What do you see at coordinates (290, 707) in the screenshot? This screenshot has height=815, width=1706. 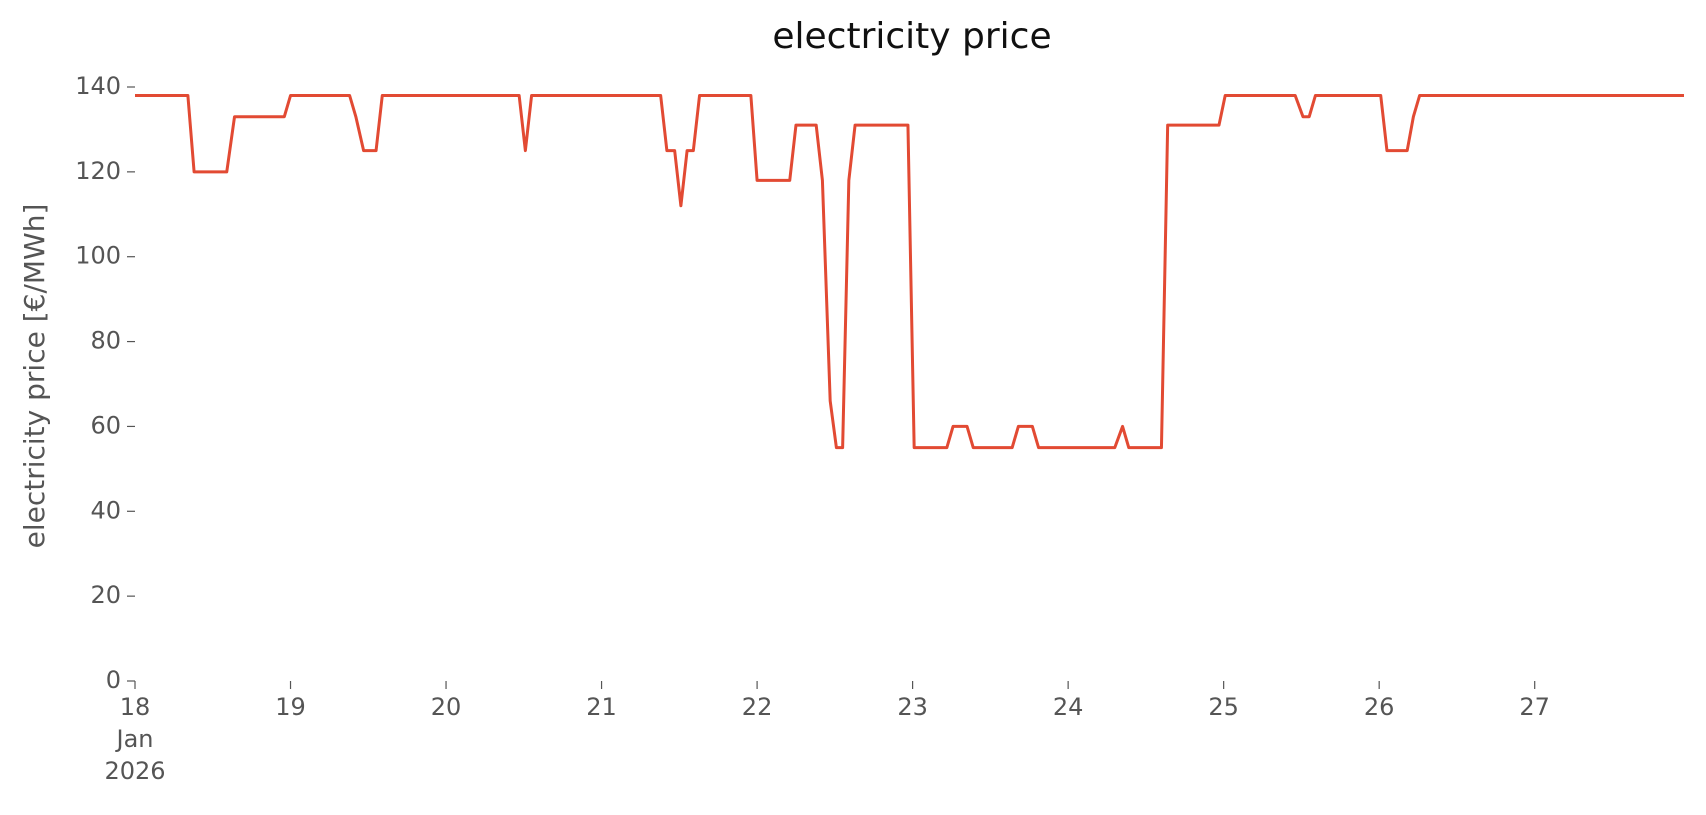 I see `x-tick-label: 19` at bounding box center [290, 707].